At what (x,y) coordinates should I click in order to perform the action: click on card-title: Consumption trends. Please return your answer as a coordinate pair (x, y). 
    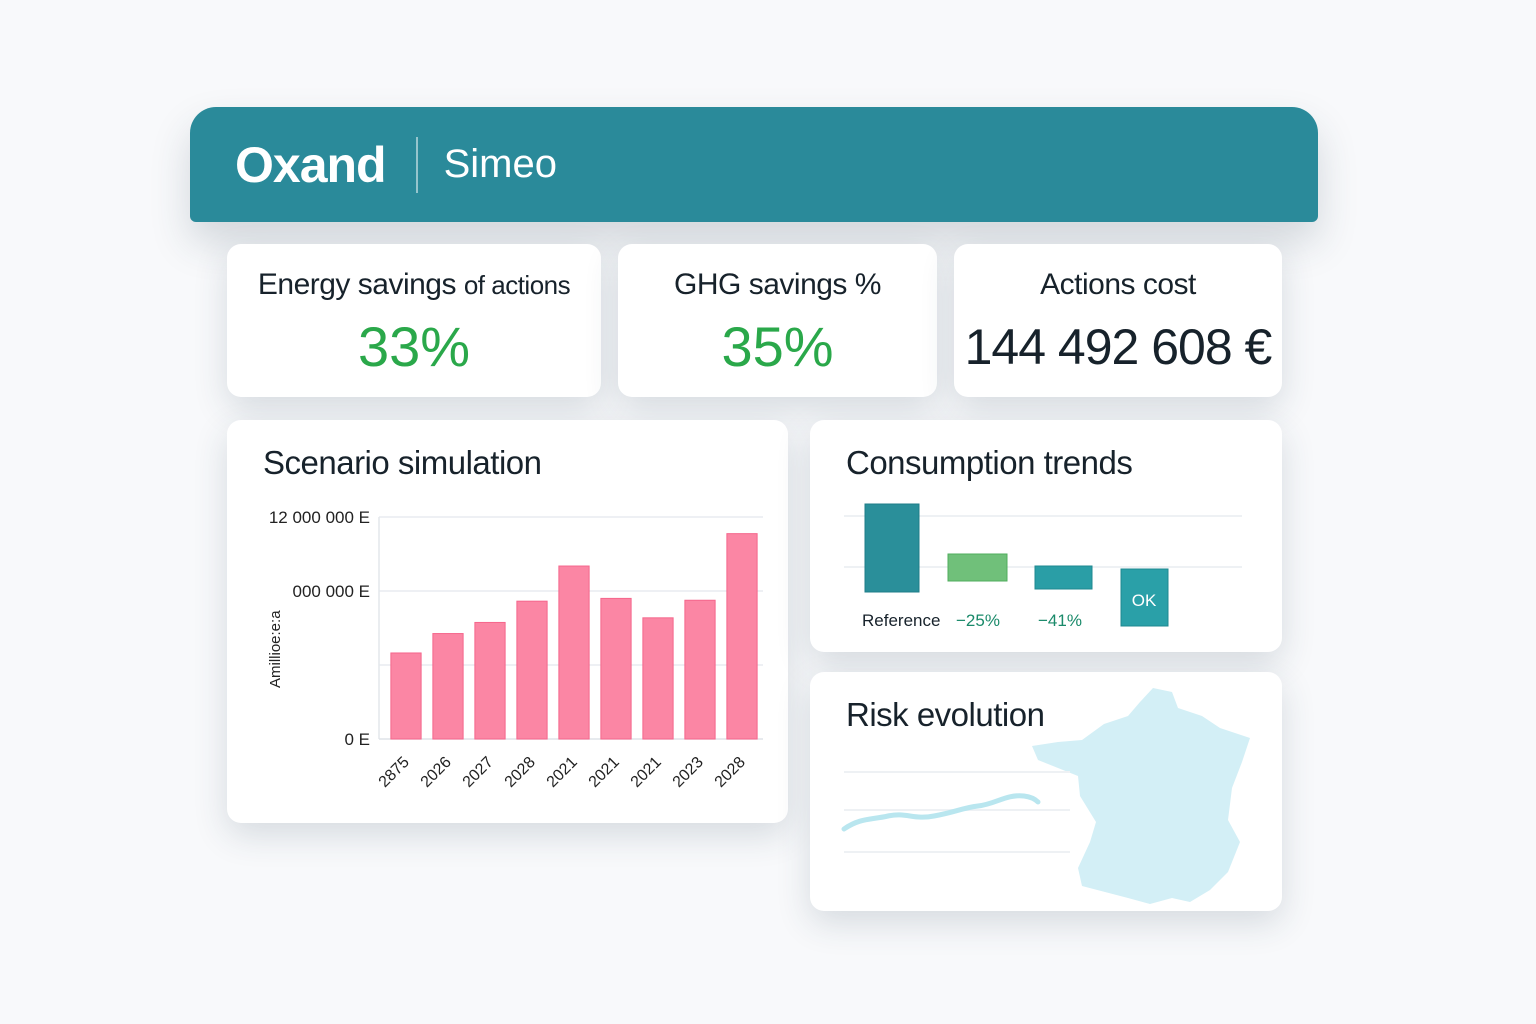
    Looking at the image, I should click on (989, 462).